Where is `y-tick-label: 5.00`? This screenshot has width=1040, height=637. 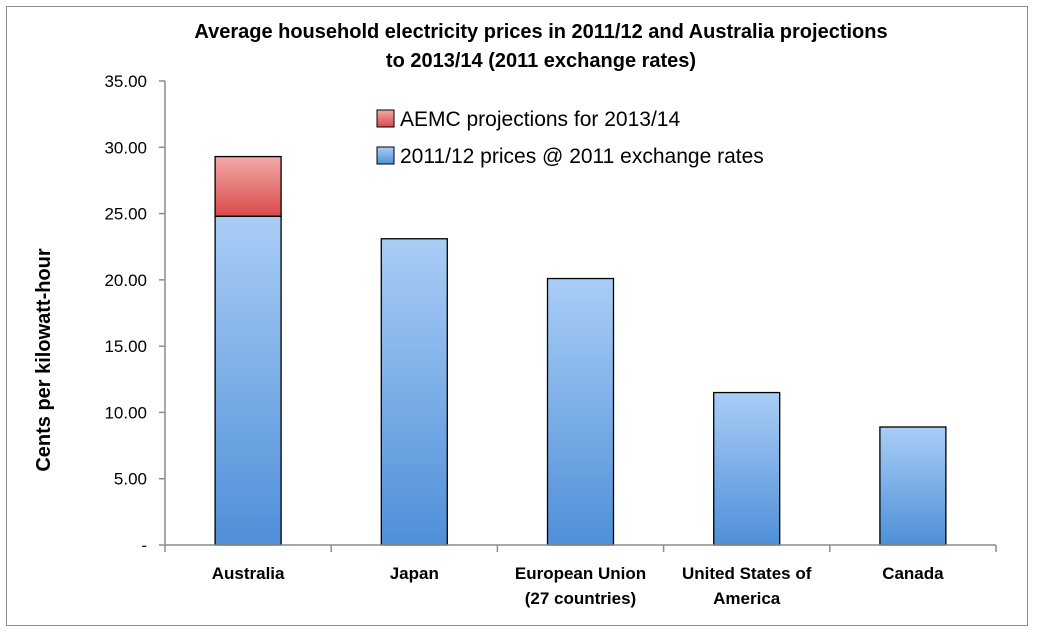
y-tick-label: 5.00 is located at coordinates (130, 479).